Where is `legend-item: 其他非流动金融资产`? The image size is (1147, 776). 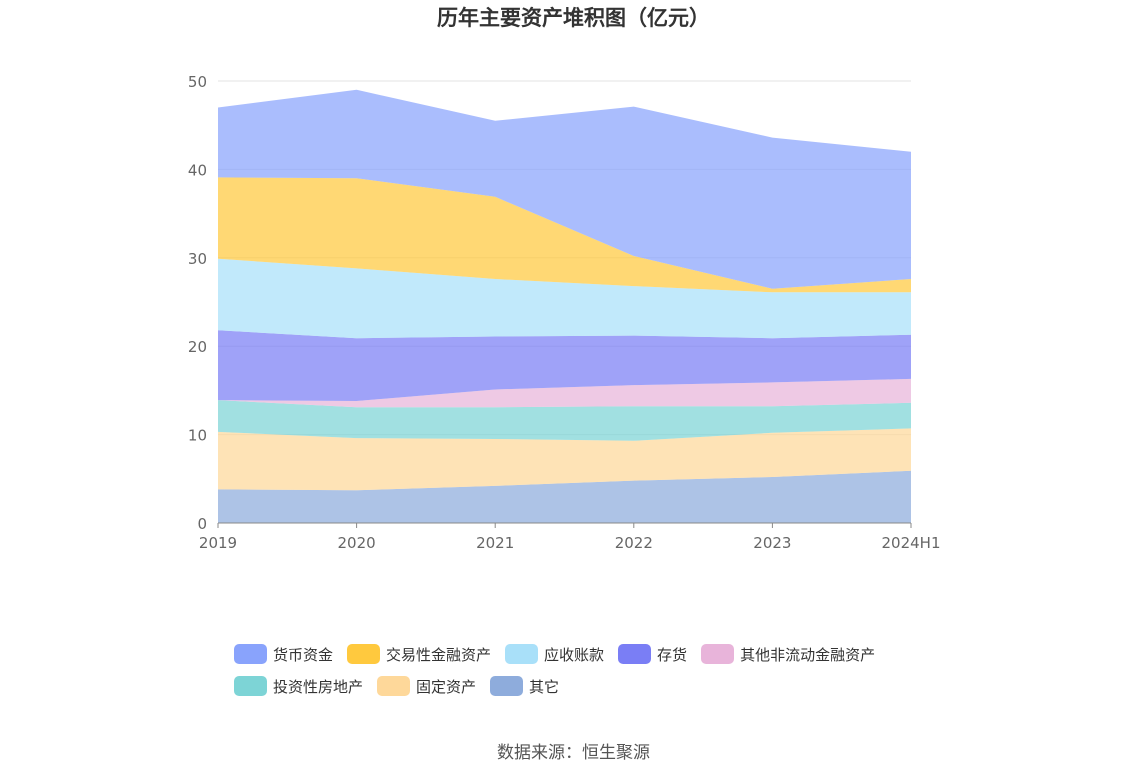
legend-item: 其他非流动金融资产 is located at coordinates (788, 654).